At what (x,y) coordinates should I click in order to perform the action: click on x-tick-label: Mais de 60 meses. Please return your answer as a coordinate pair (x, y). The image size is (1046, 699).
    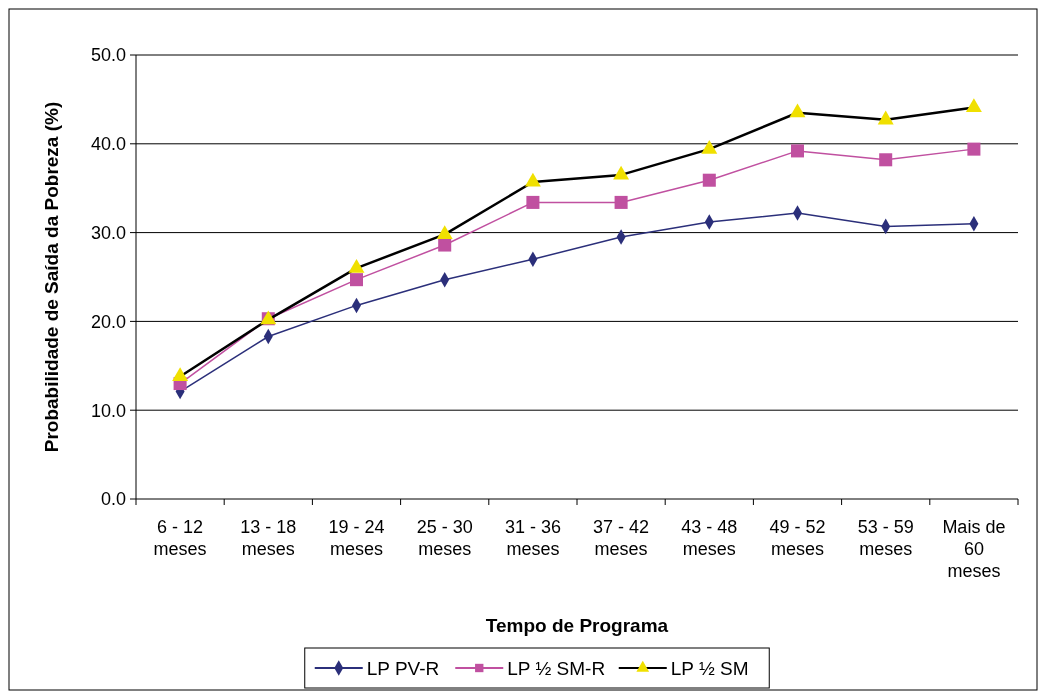
    Looking at the image, I should click on (974, 549).